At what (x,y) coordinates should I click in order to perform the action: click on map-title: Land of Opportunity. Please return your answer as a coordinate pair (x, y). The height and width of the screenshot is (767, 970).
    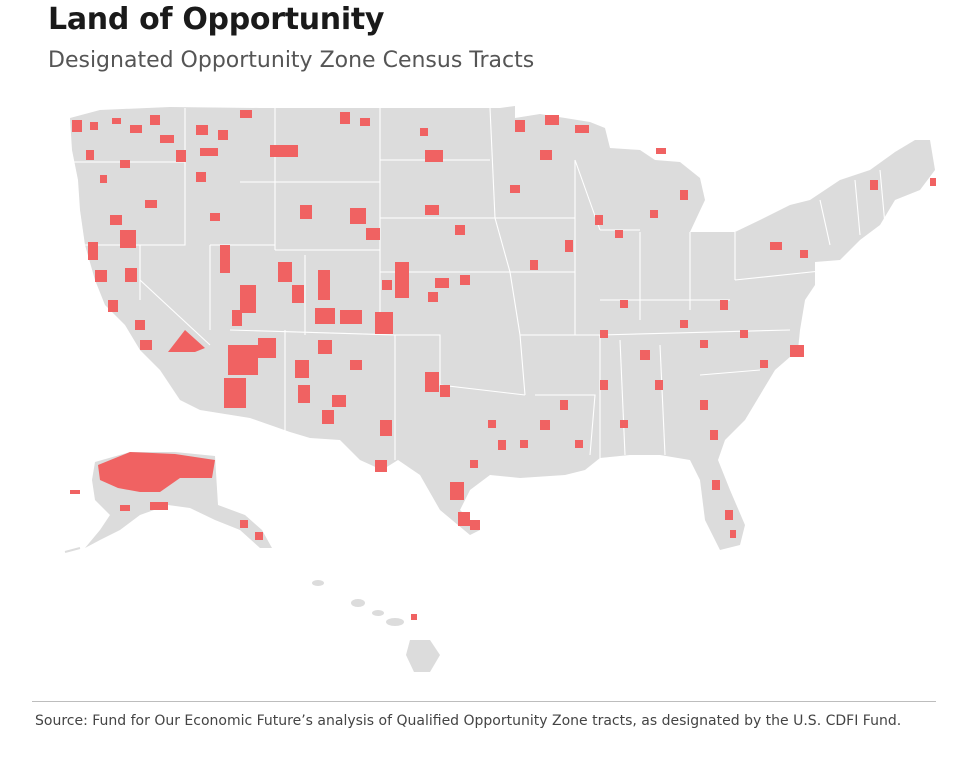
    Looking at the image, I should click on (216, 19).